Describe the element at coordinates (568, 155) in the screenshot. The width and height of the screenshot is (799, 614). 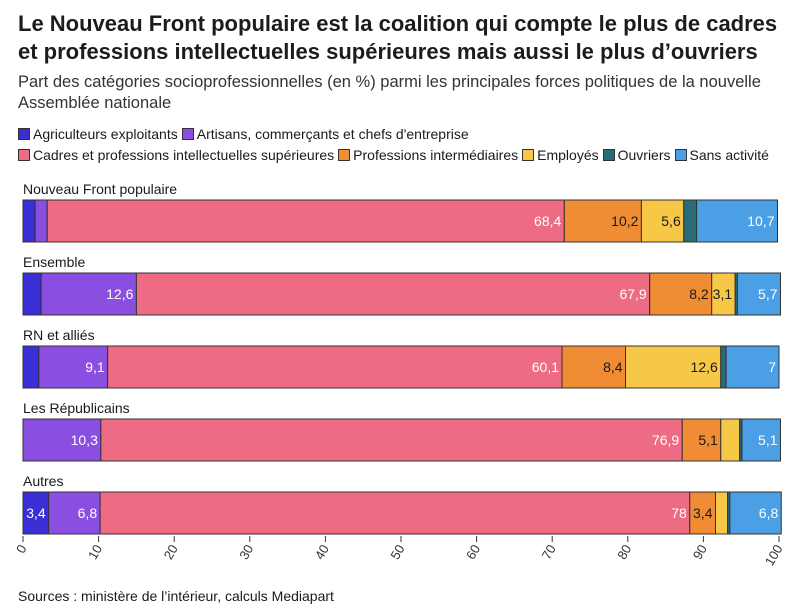
I see `legend-label: Employés` at that location.